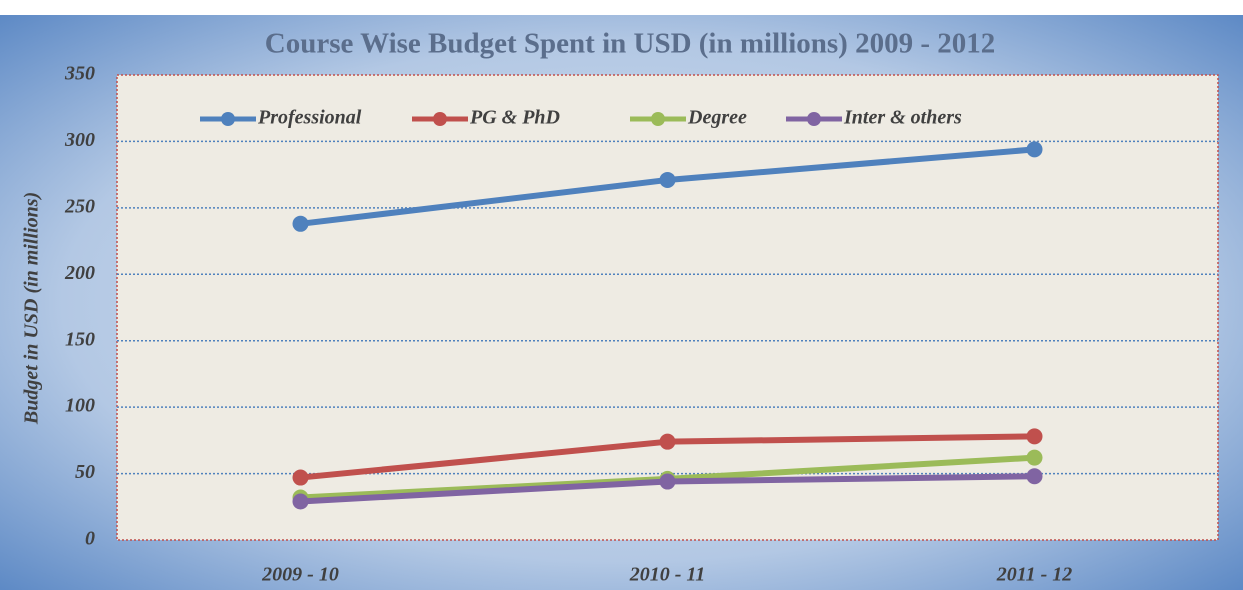 This screenshot has width=1243, height=590. I want to click on y-tick-label: 200, so click(79, 273).